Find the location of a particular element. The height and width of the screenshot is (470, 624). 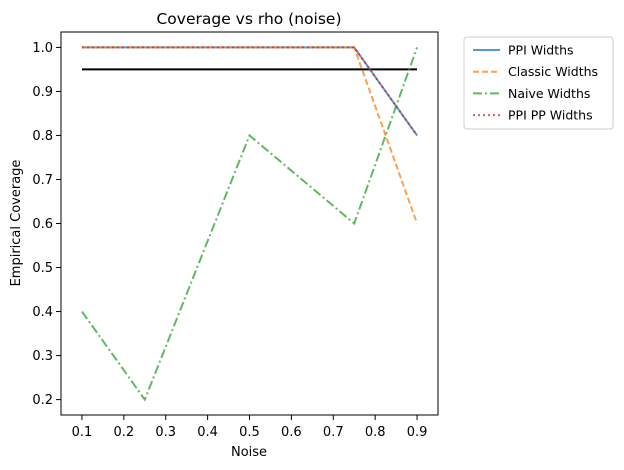

x-tick-label: 0.8 is located at coordinates (375, 432).